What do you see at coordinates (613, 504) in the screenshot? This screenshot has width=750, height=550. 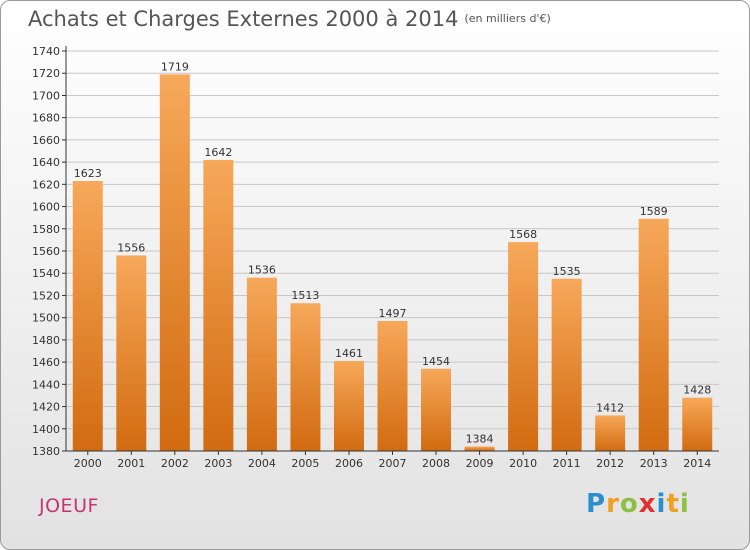 I see `logo-letter: r` at bounding box center [613, 504].